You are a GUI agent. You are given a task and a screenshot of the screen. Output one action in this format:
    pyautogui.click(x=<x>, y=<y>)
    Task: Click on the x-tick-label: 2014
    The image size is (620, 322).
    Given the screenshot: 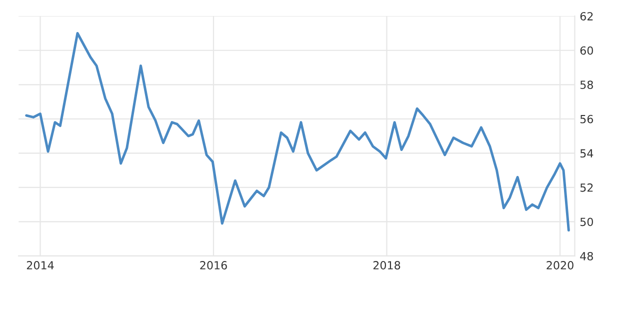 What is the action you would take?
    pyautogui.click(x=40, y=265)
    